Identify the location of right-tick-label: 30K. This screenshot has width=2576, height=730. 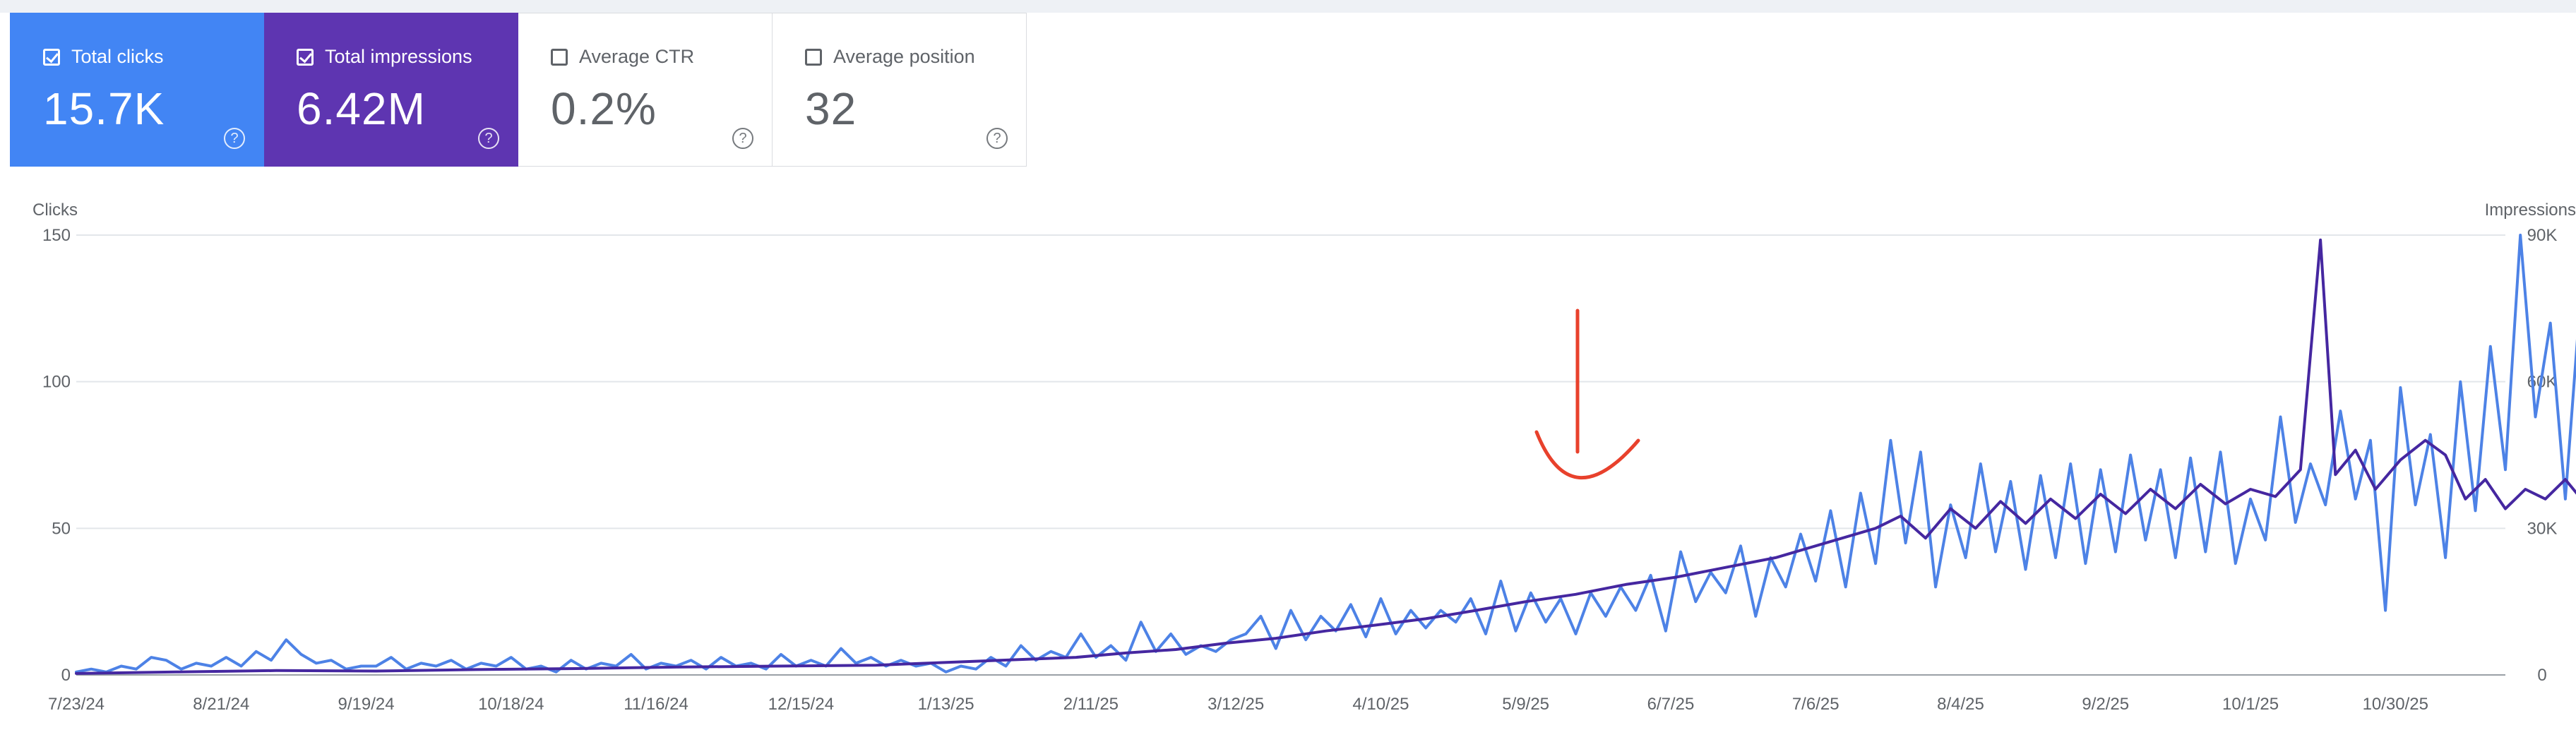
(2542, 528).